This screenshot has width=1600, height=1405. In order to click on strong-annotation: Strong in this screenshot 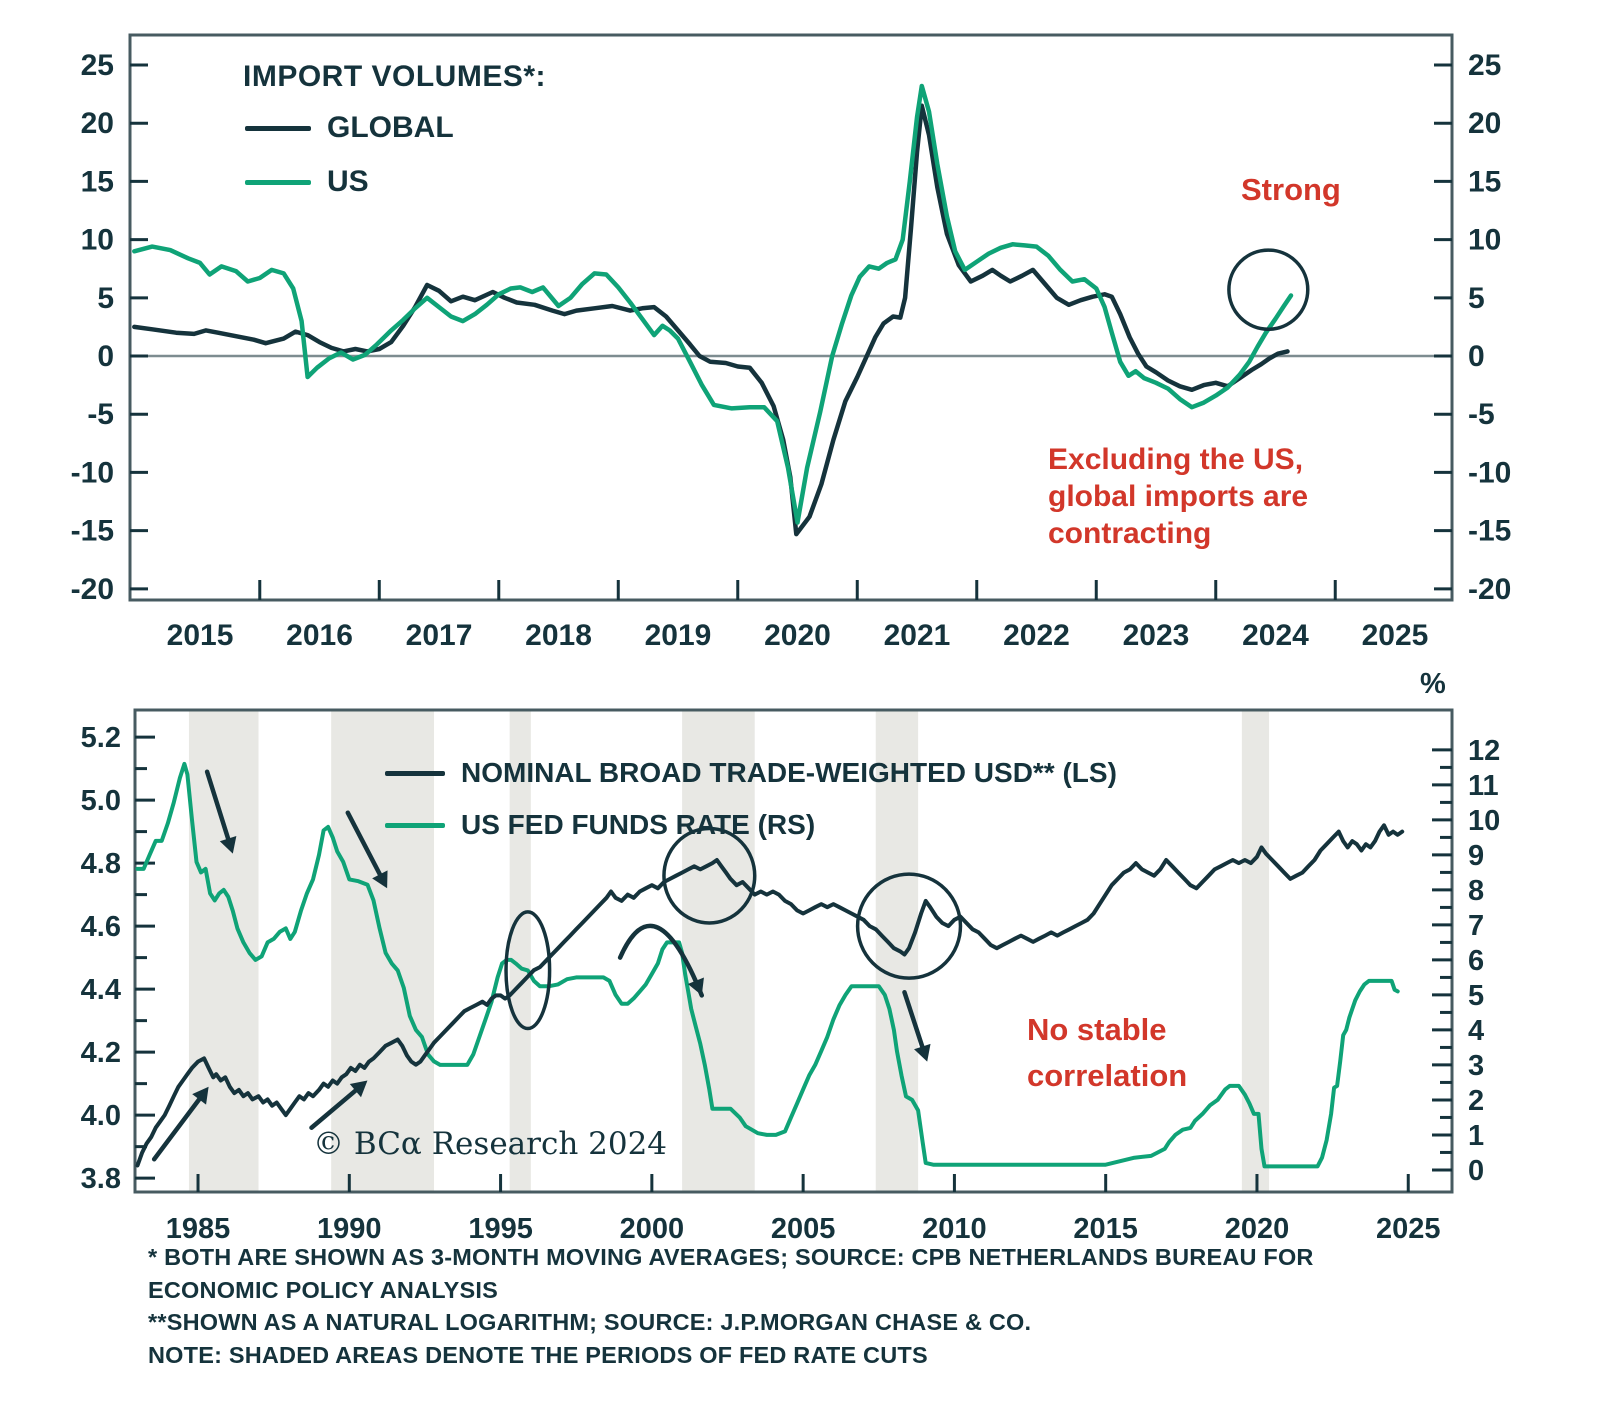, I will do `click(1291, 189)`.